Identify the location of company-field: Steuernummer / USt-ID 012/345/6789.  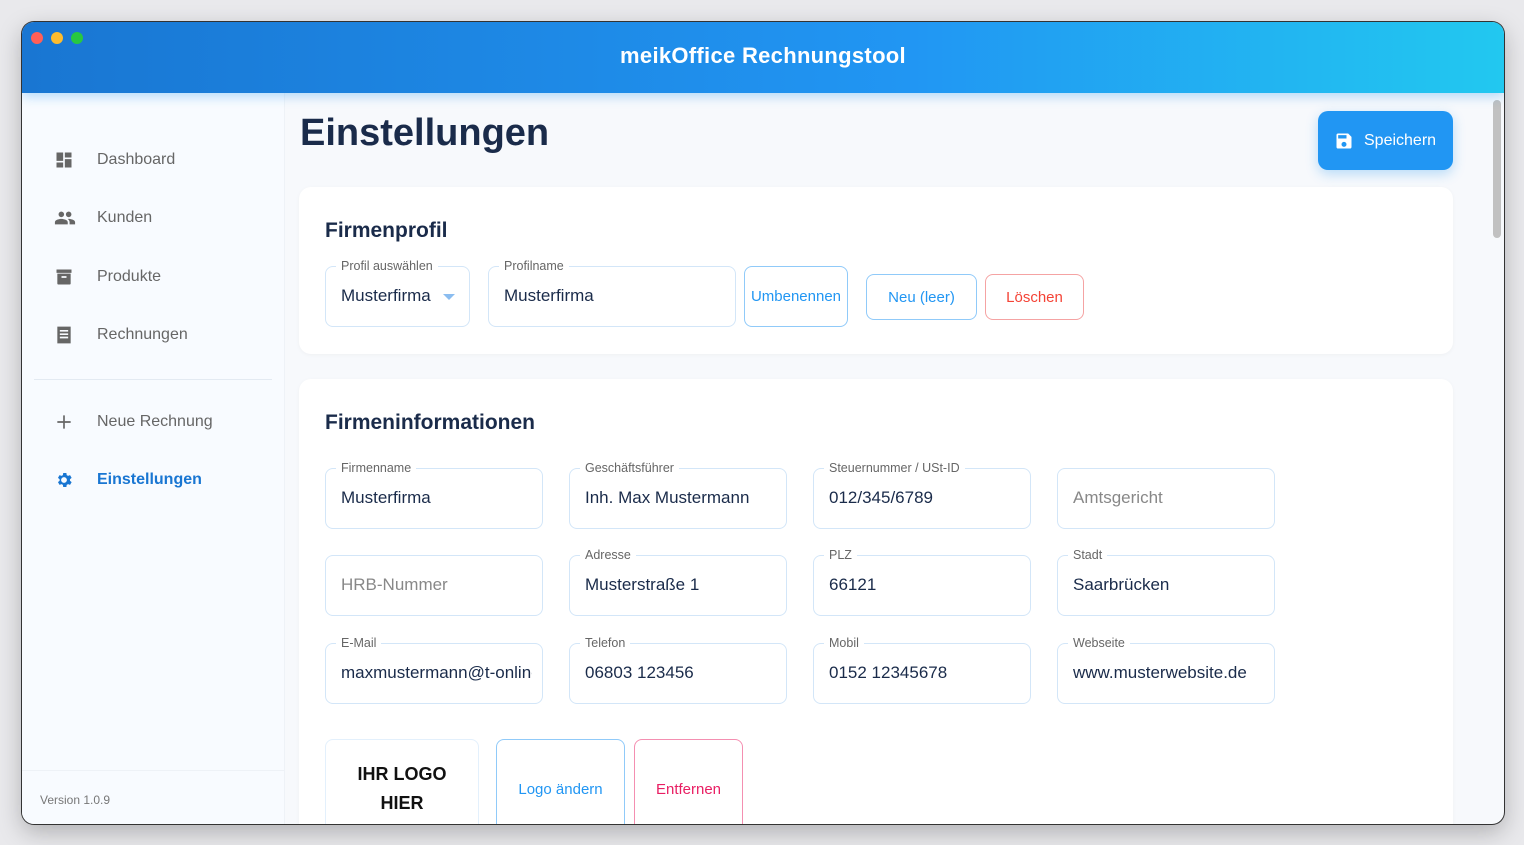
(922, 495).